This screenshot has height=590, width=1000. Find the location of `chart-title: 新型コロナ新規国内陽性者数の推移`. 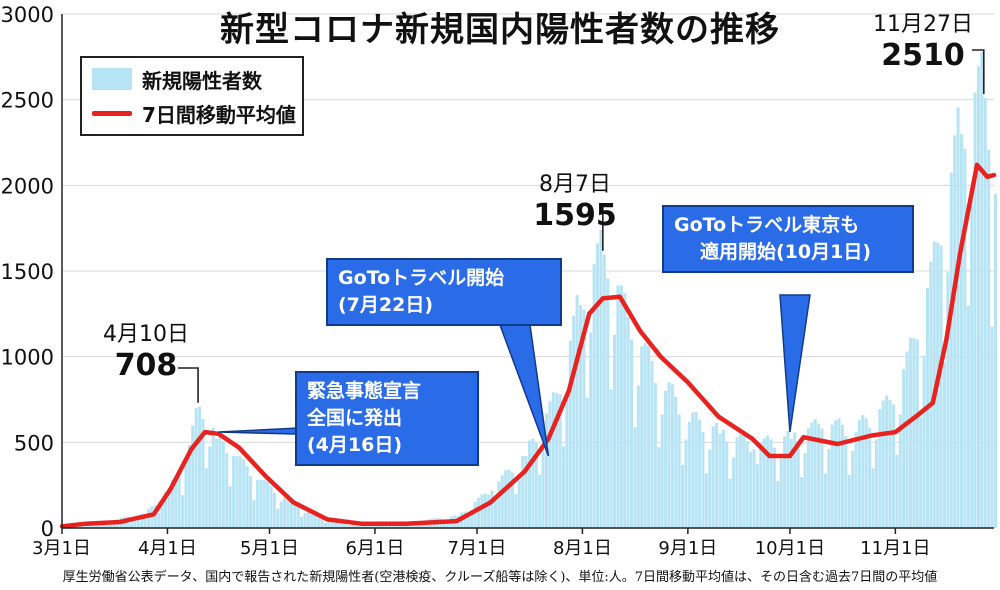

chart-title: 新型コロナ新規国内陽性者数の推移 is located at coordinates (500, 30).